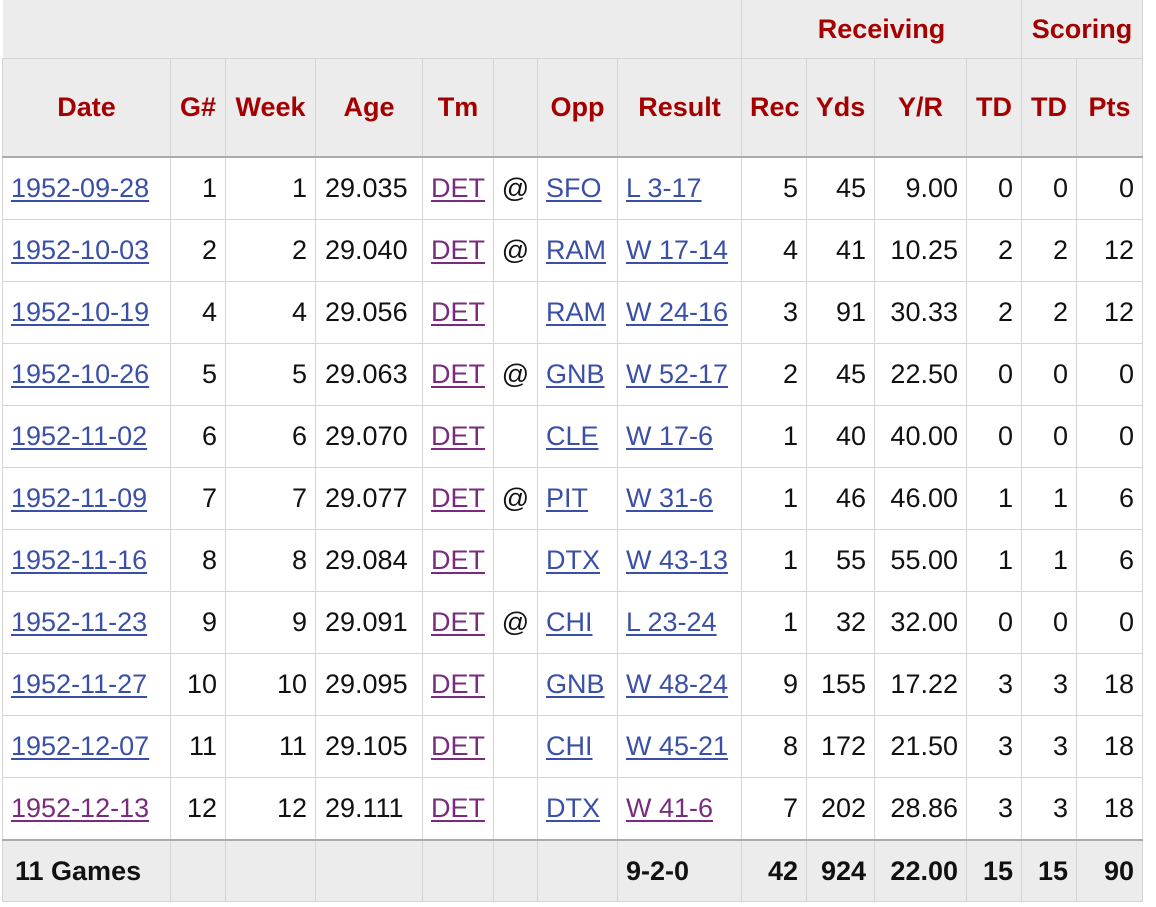  I want to click on date-cell: 1952-10-26, so click(86, 374).